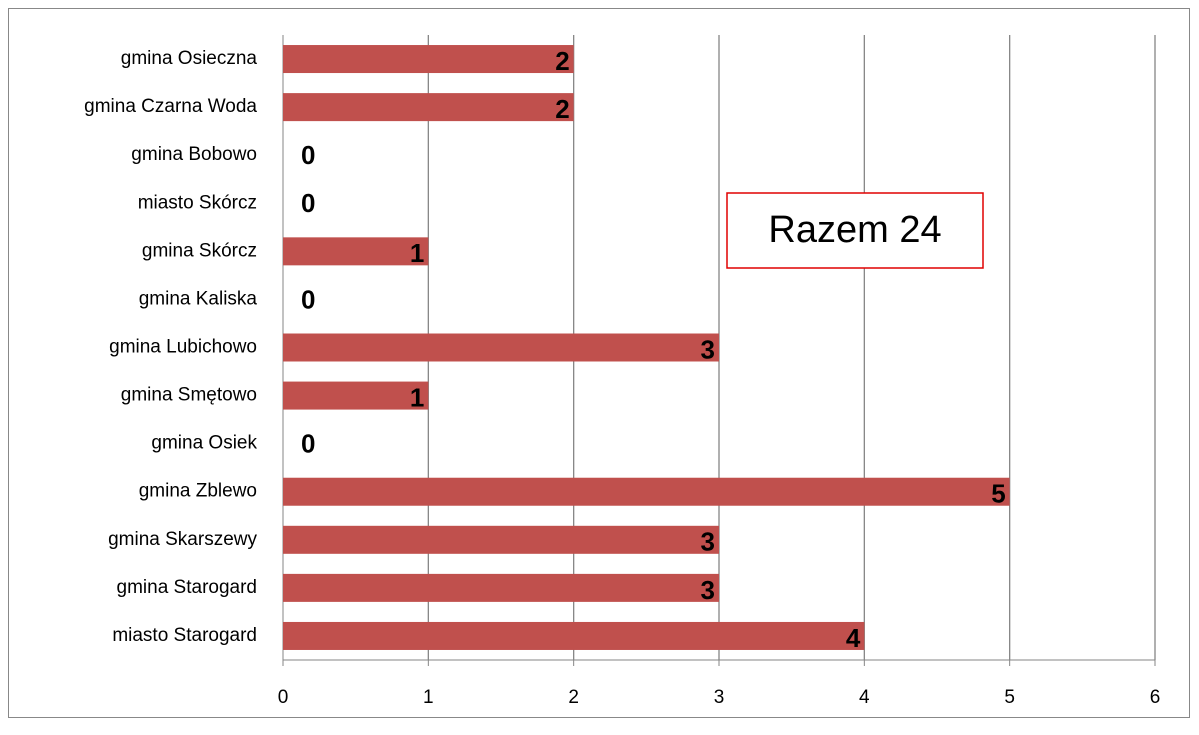  Describe the element at coordinates (189, 395) in the screenshot. I see `y-tick-label: gmina Smętowo` at that location.